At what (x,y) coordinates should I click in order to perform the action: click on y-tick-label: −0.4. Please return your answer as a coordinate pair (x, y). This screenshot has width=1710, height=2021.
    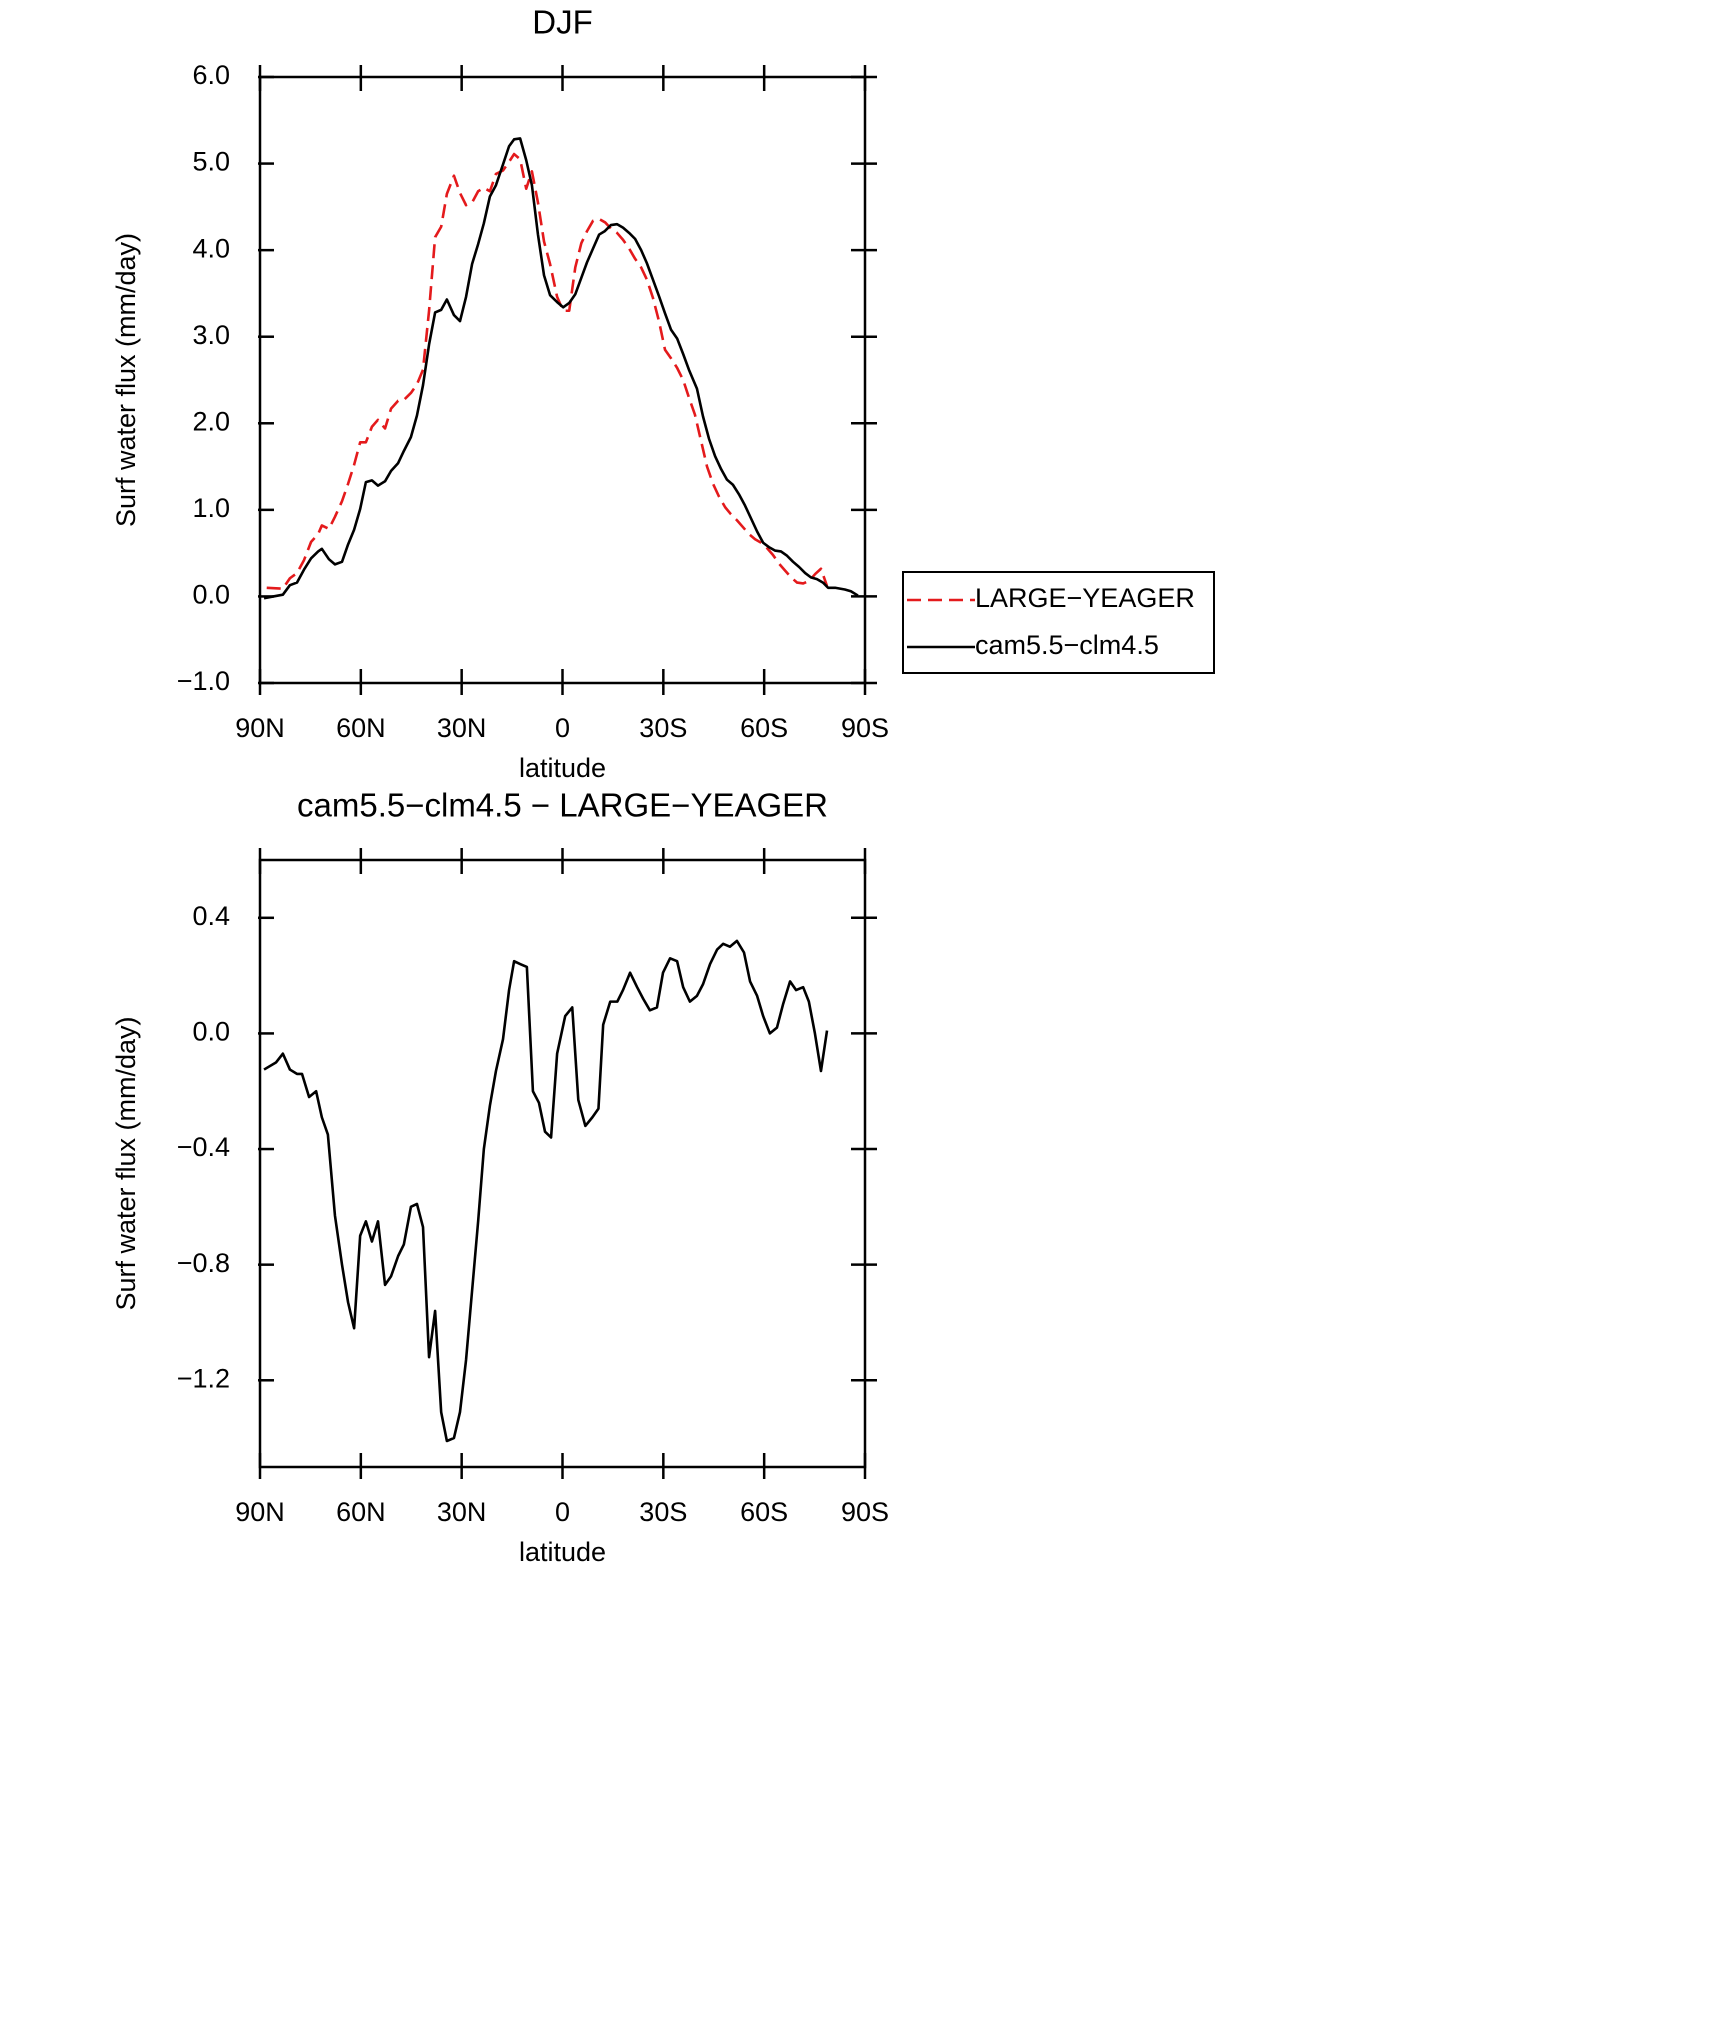
    Looking at the image, I should click on (203, 1147).